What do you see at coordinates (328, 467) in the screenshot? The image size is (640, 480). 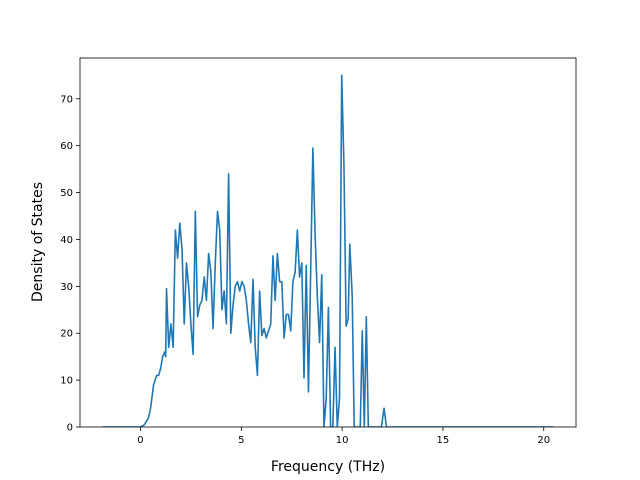 I see `x-axis-label: Frequency (THz)` at bounding box center [328, 467].